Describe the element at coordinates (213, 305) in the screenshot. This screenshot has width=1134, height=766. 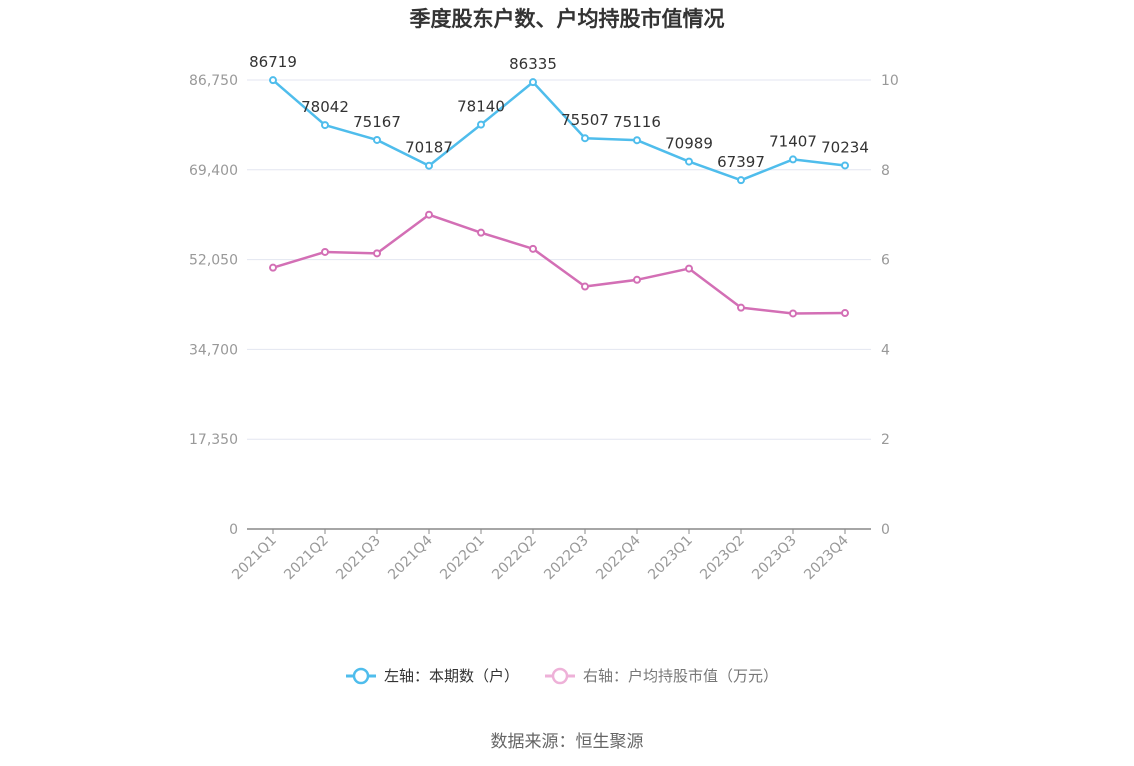
I see `y-axis-left: 0 17,350 34,700 52,050 69,400 86,750` at that location.